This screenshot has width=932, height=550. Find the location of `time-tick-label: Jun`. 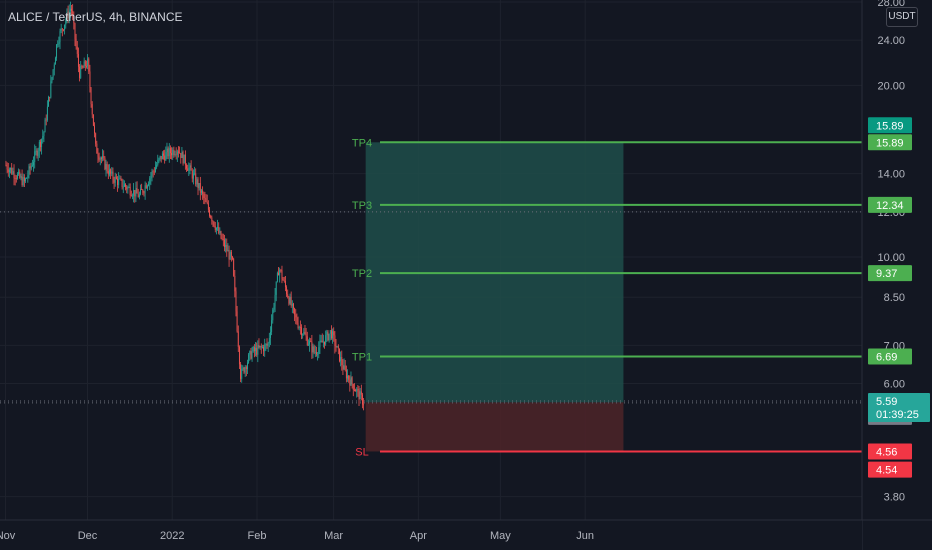

time-tick-label: Jun is located at coordinates (585, 536).